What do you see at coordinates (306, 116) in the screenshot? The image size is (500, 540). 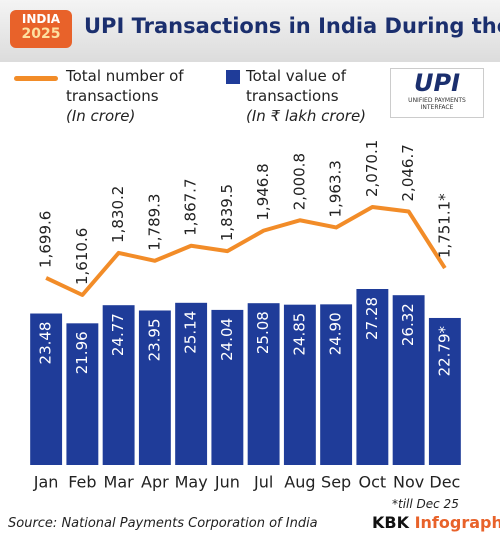 I see `legend-unit: (In ₹ lakh crore)` at bounding box center [306, 116].